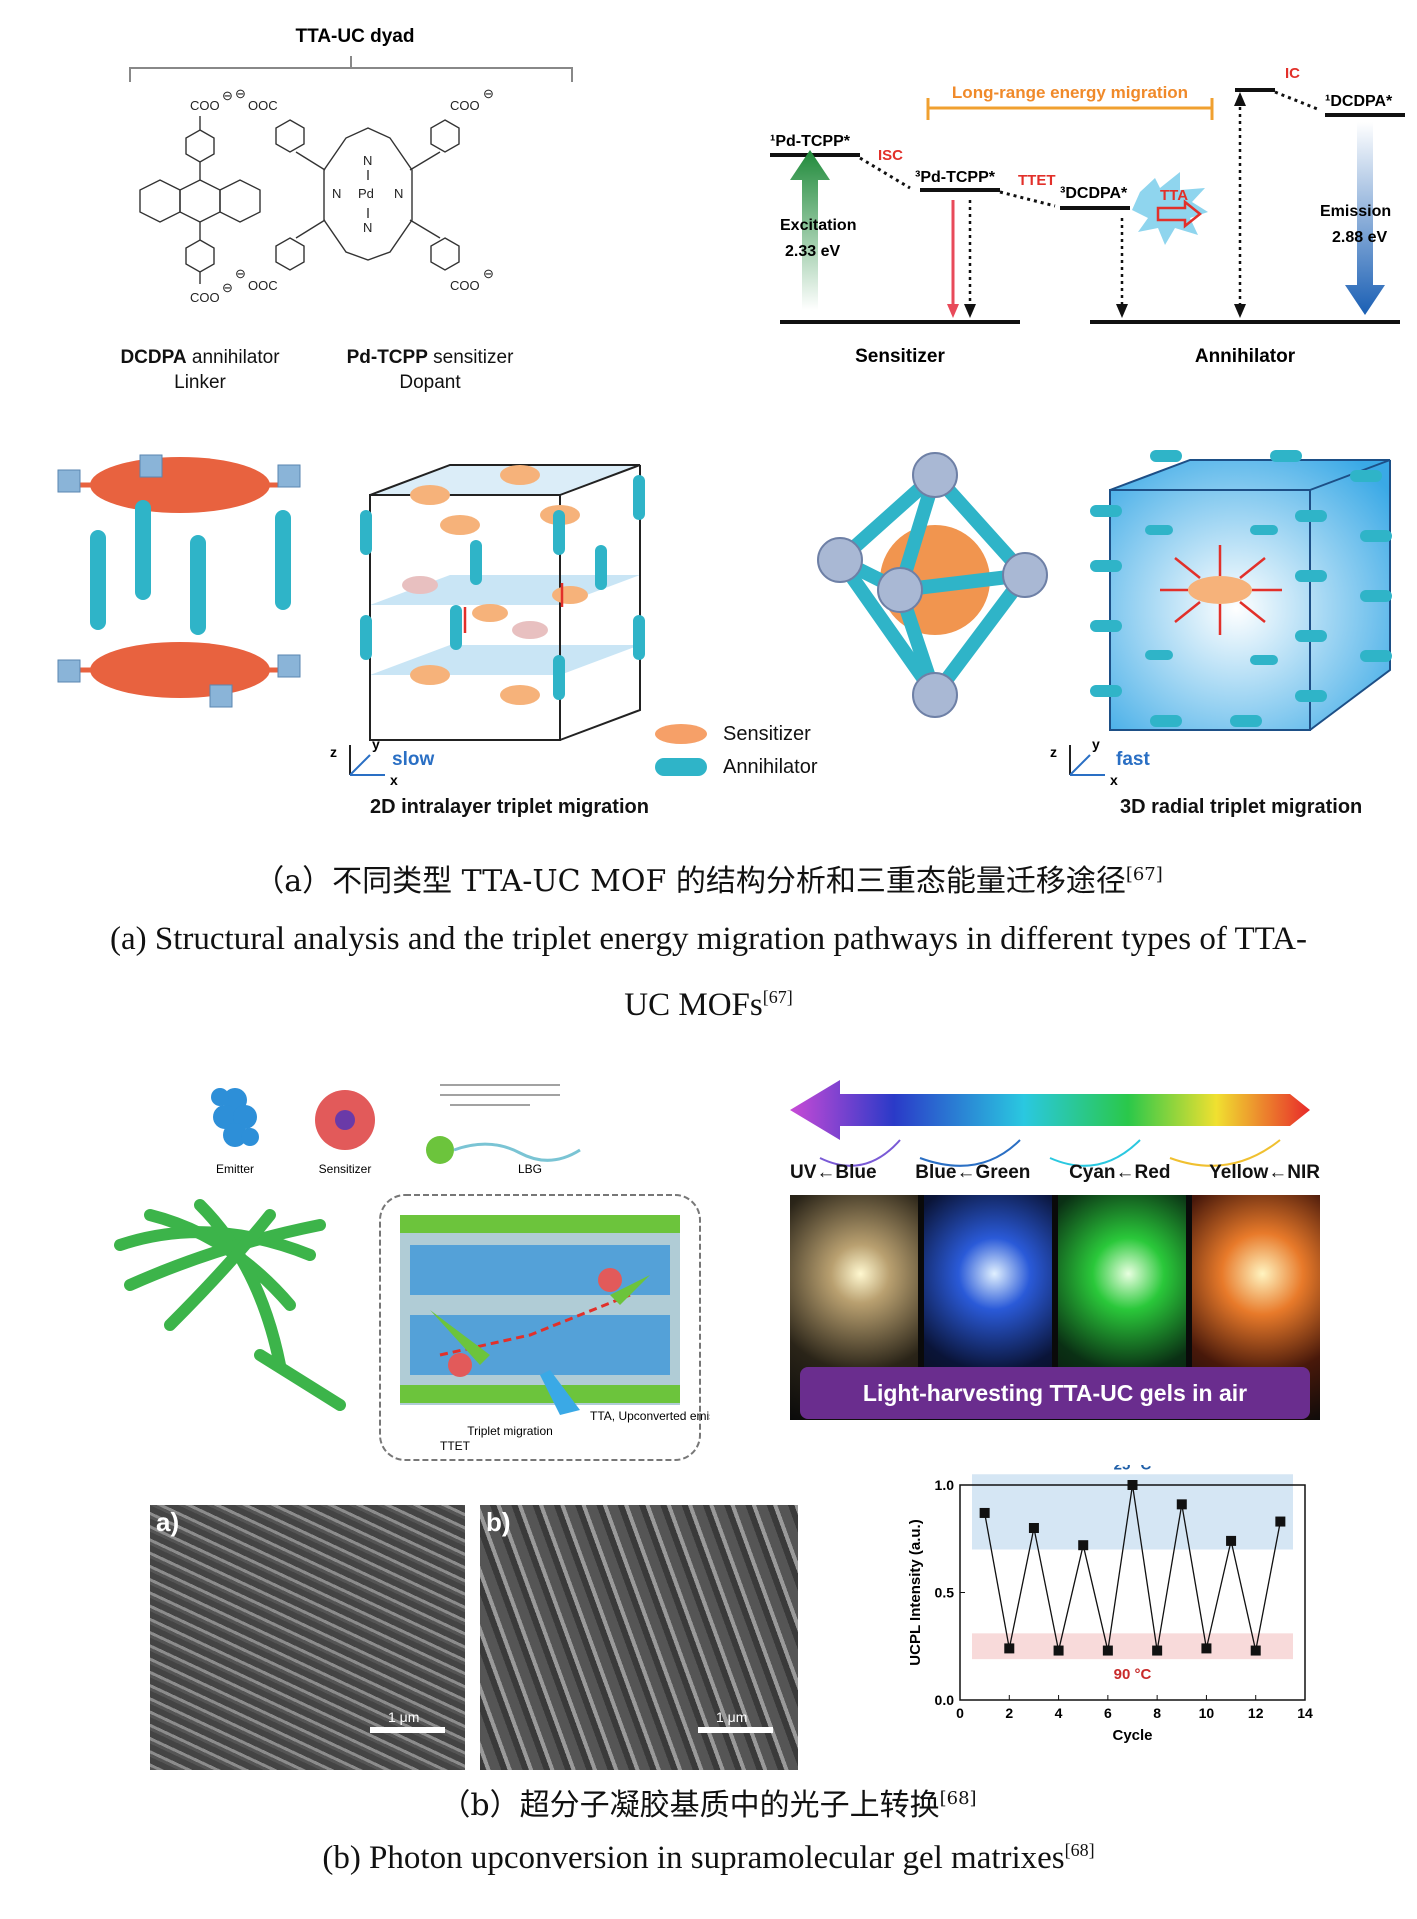 Image resolution: width=1417 pixels, height=1919 pixels. Describe the element at coordinates (1050, 1123) in the screenshot. I see `spectrum-arrow` at that location.